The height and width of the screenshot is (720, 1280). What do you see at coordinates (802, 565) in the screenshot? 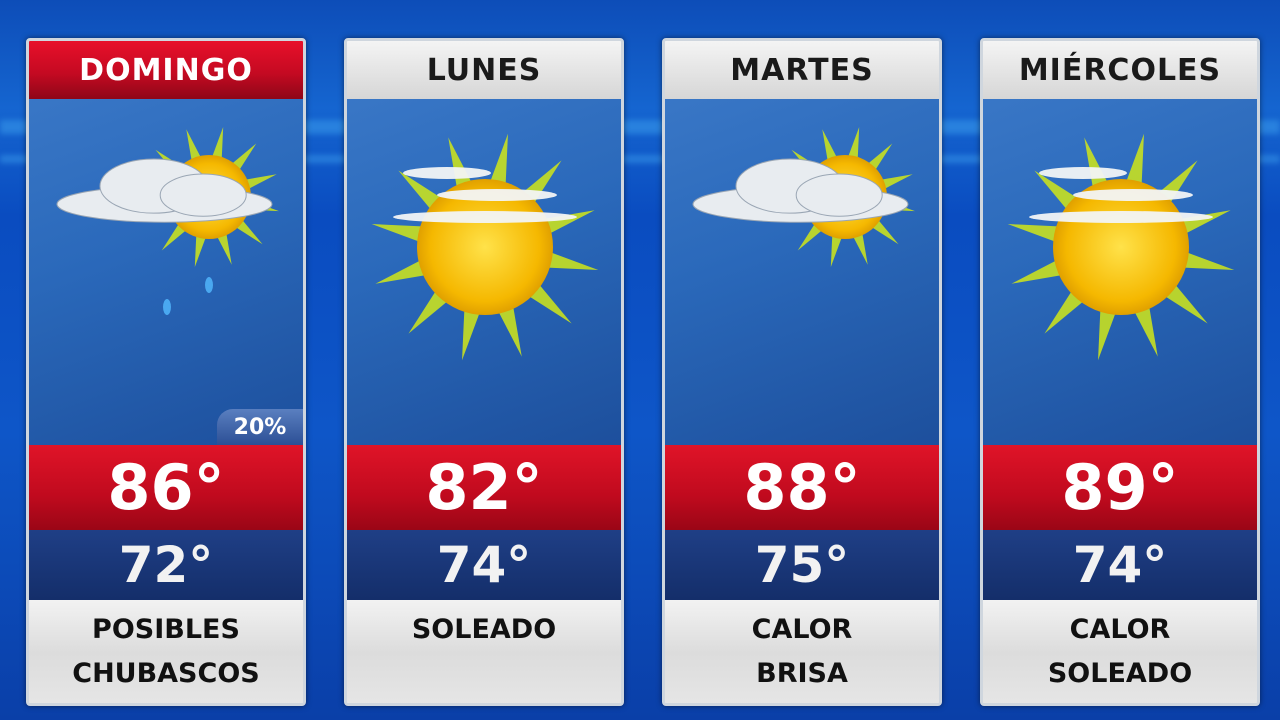
I see `low-temperature: 75°` at bounding box center [802, 565].